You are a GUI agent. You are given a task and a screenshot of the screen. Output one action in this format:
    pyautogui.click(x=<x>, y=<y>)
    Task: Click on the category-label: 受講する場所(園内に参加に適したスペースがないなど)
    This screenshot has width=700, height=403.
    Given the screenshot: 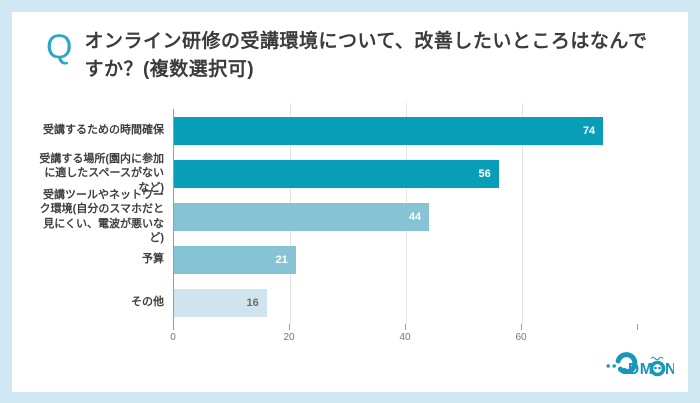 What is the action you would take?
    pyautogui.click(x=101, y=173)
    